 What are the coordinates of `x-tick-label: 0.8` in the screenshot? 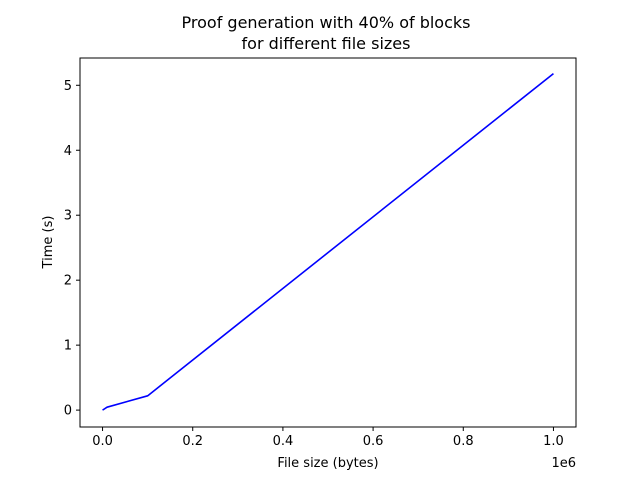 It's located at (463, 441).